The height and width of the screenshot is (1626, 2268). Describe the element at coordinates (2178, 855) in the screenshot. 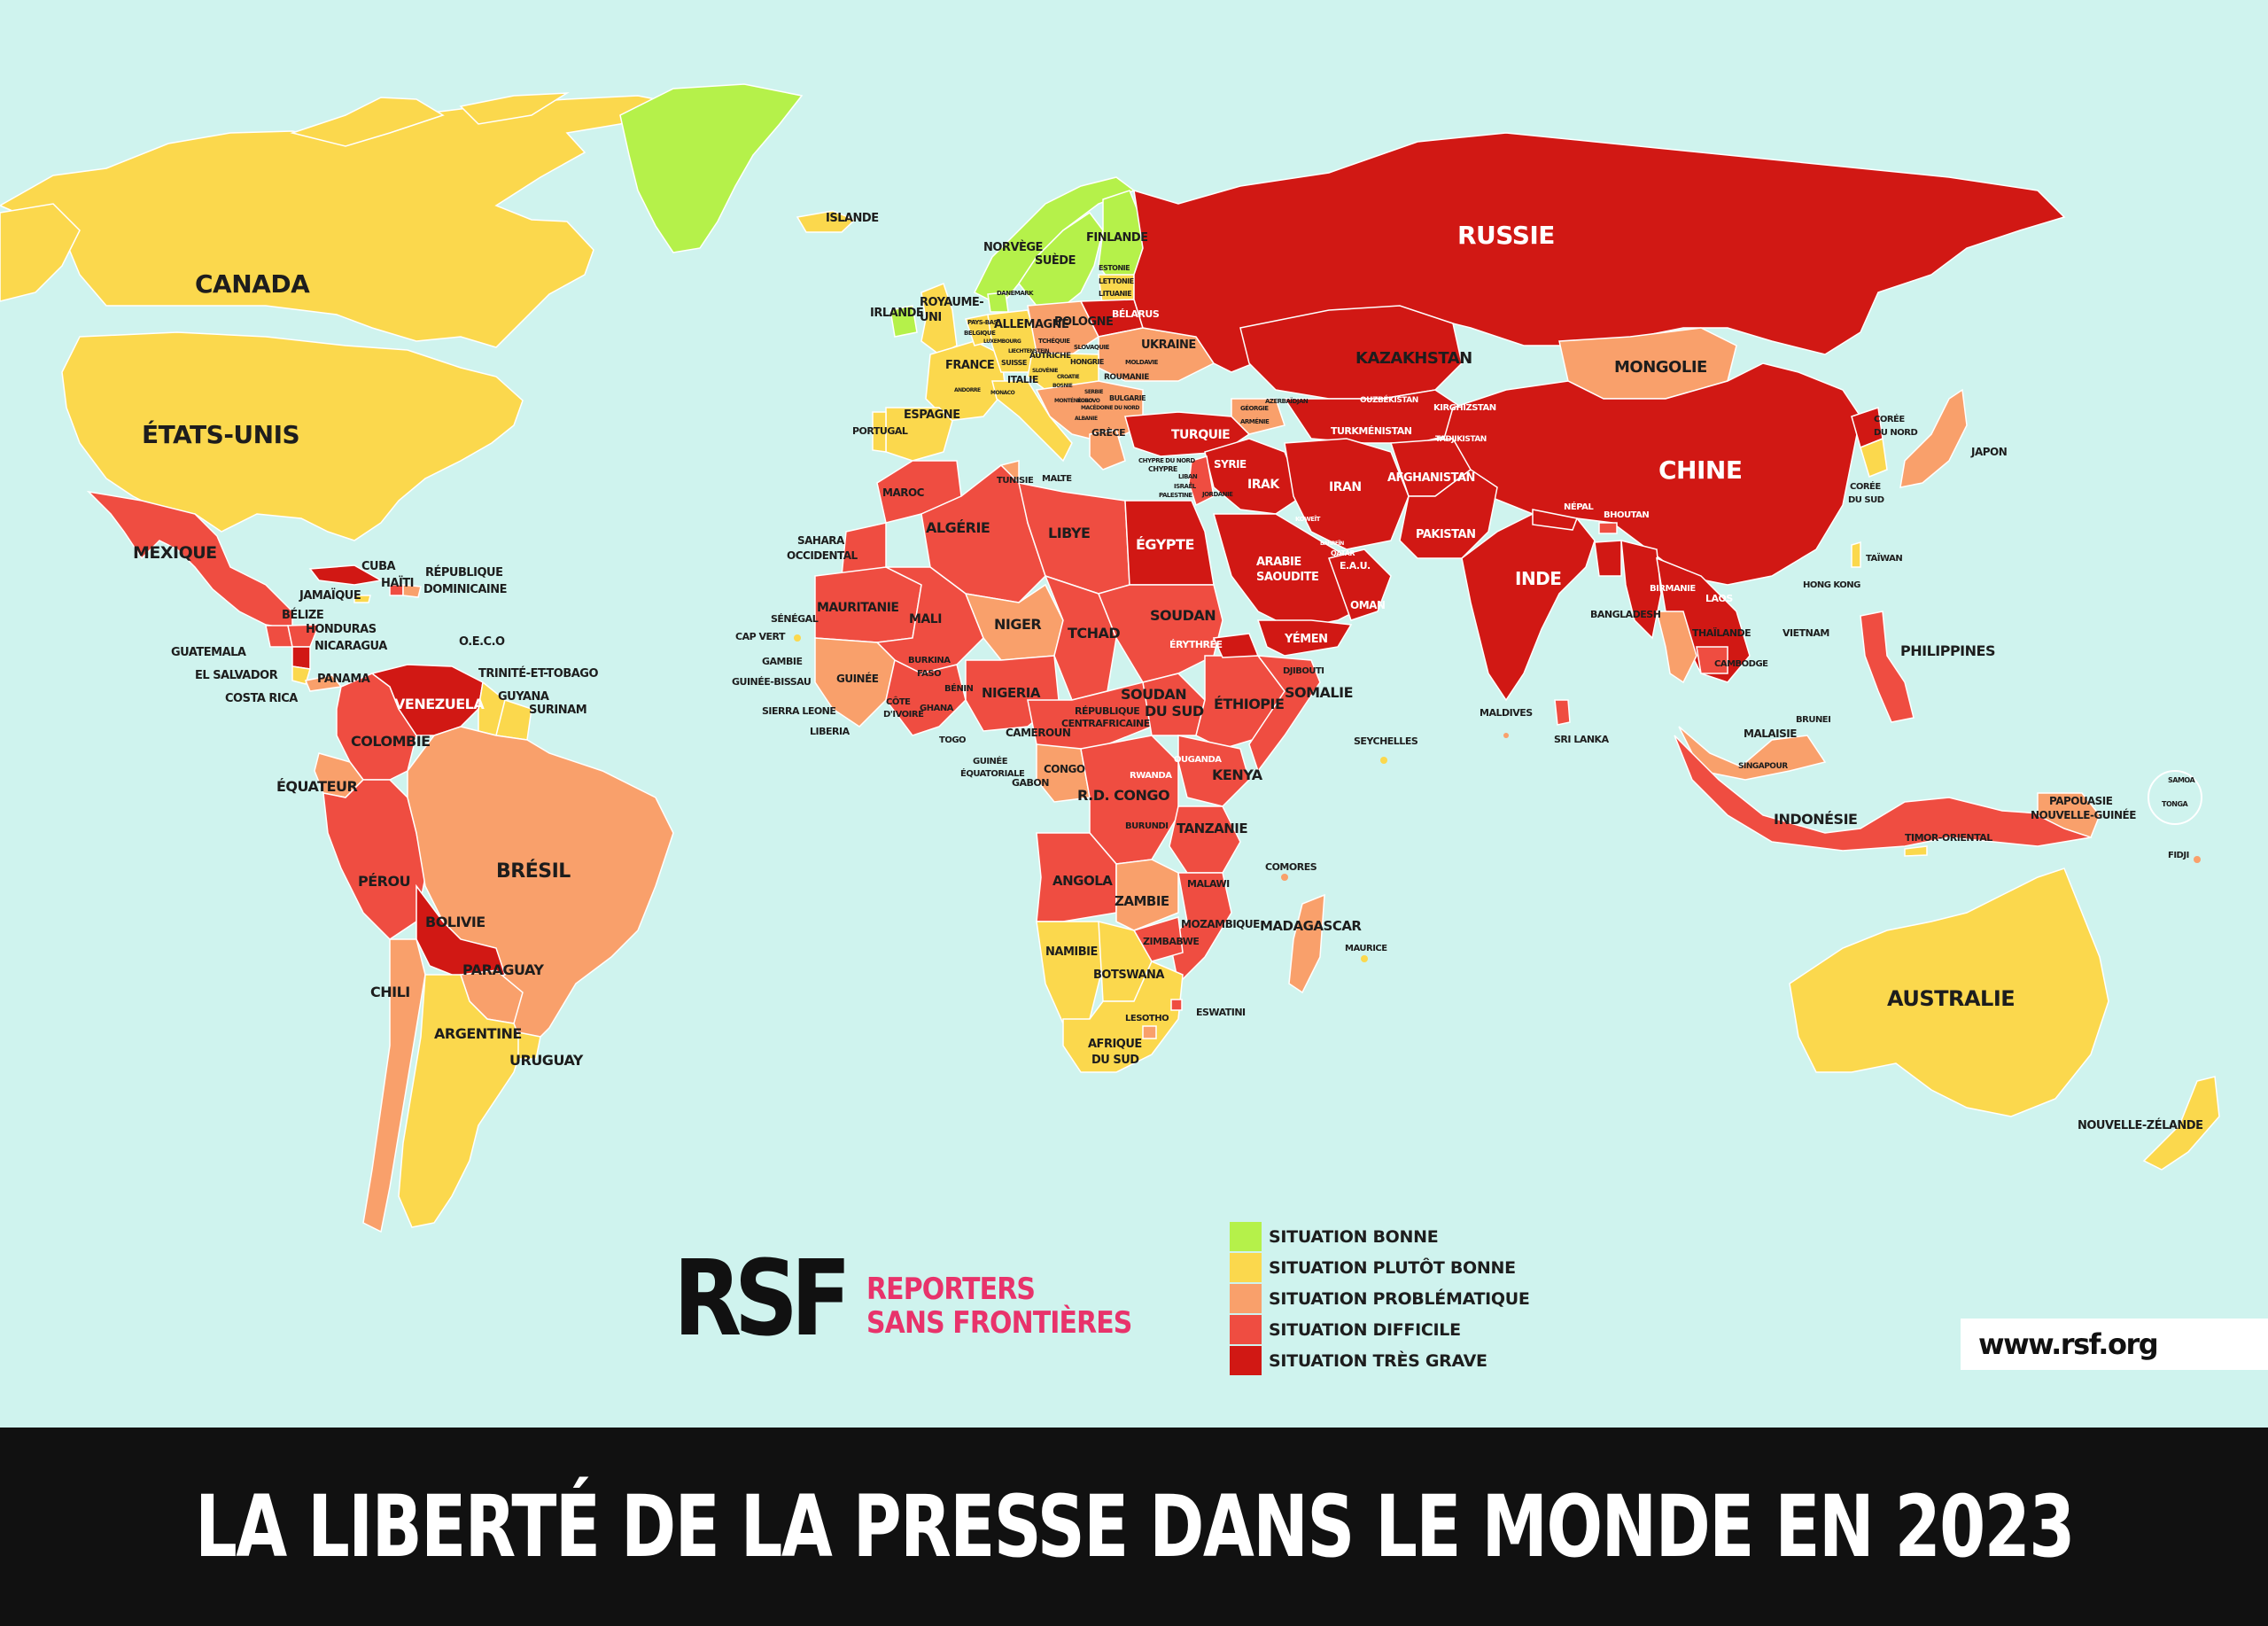

I see `label-fidji: FIDJI` at that location.